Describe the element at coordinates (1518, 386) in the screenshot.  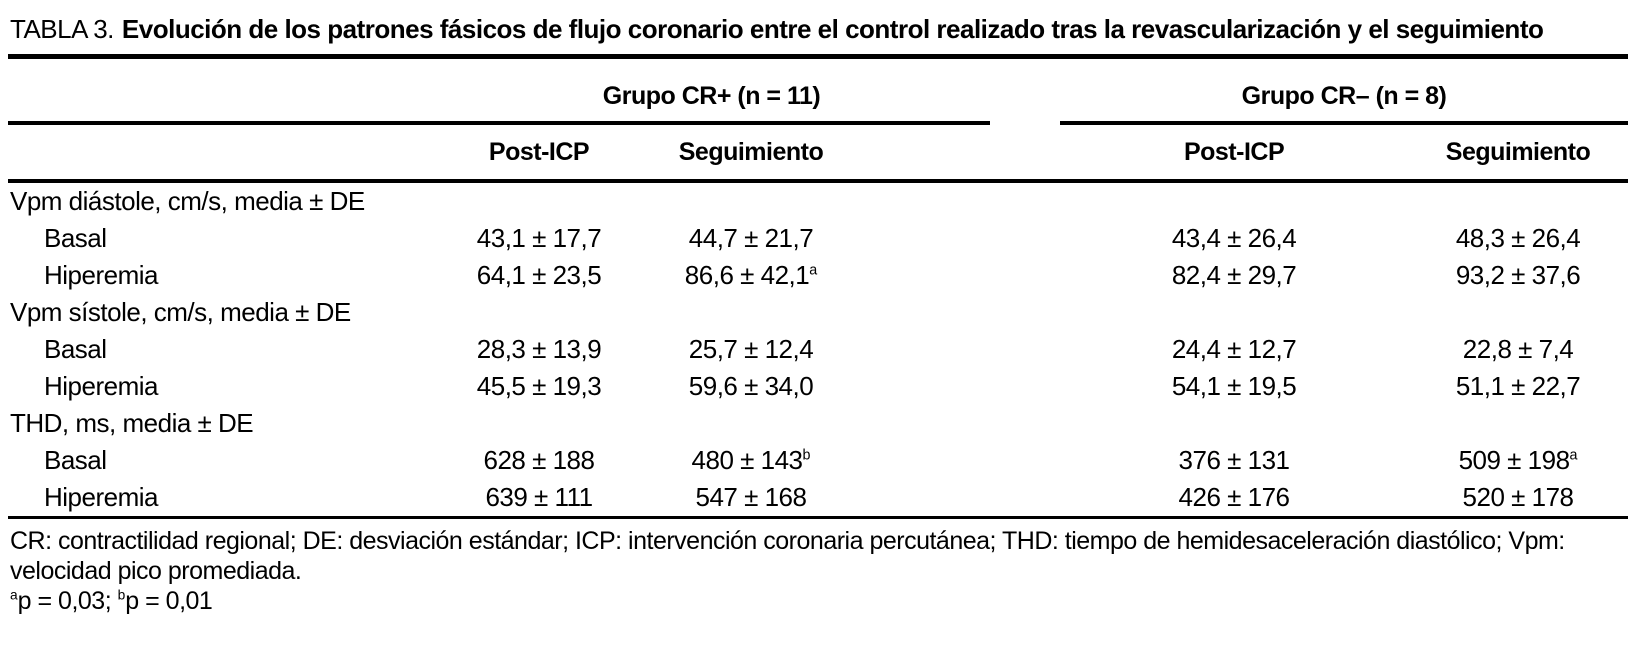
I see `value-cell: 51,1 ± 22,7` at that location.